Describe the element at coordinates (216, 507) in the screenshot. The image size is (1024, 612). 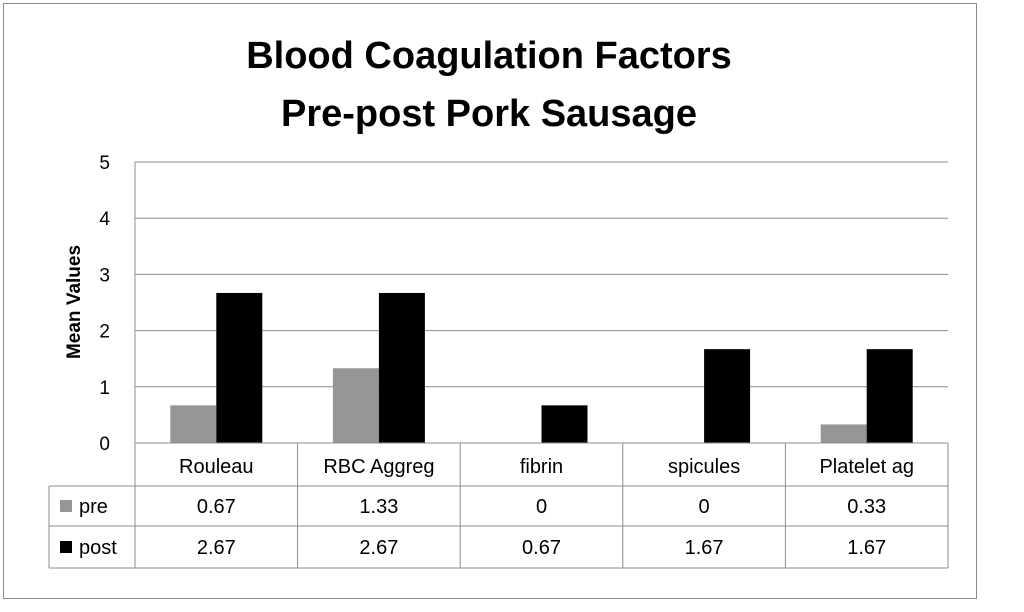
I see `data-label-pre: 0.67` at that location.